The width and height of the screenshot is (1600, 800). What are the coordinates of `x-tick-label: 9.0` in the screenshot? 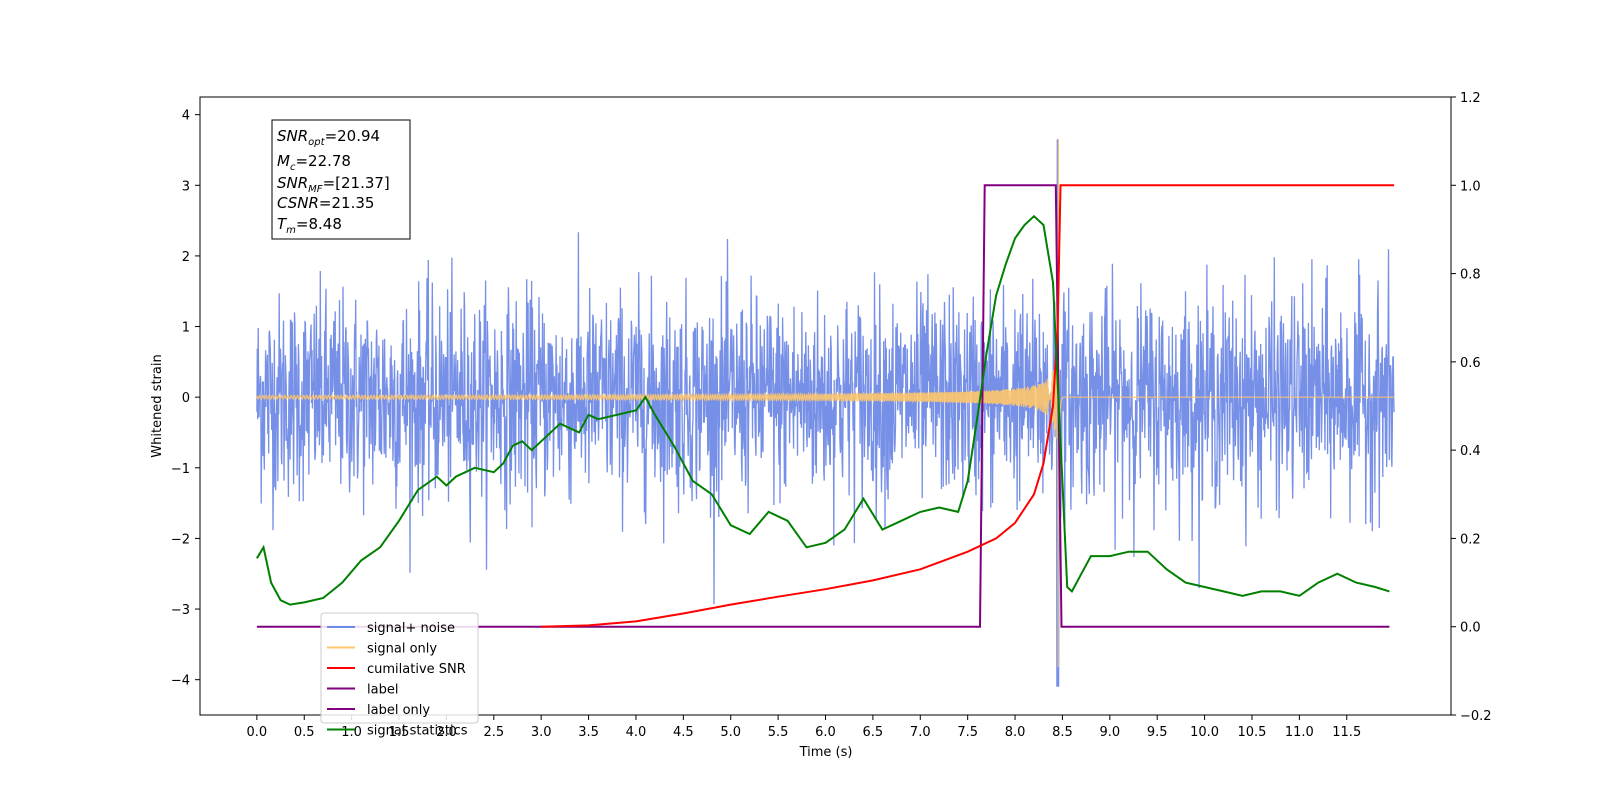 It's located at (1109, 732).